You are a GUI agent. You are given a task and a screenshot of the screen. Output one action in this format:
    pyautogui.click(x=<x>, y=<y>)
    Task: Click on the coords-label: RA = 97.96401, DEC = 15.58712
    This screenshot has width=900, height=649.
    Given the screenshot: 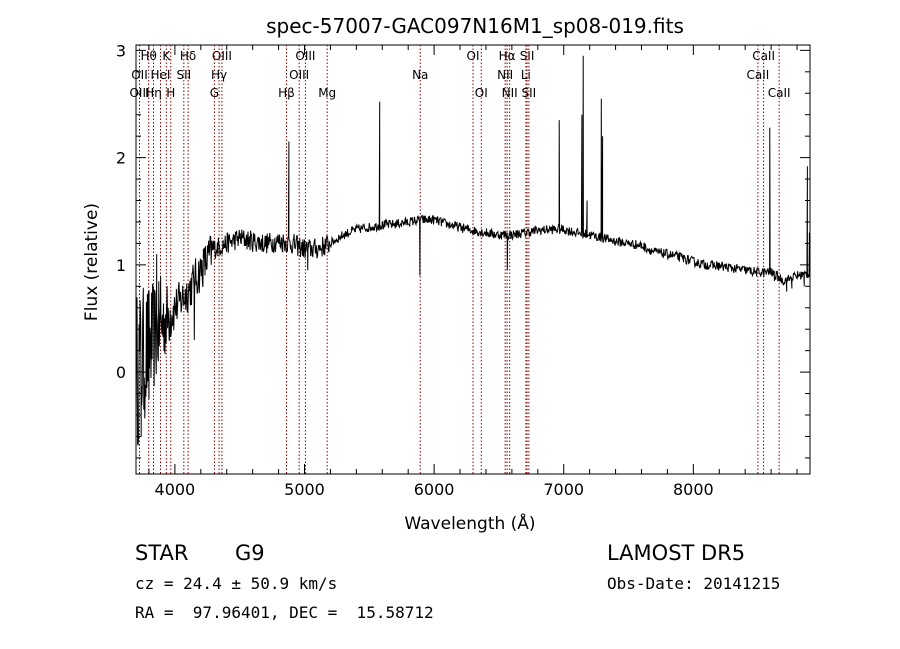 What is the action you would take?
    pyautogui.click(x=284, y=612)
    